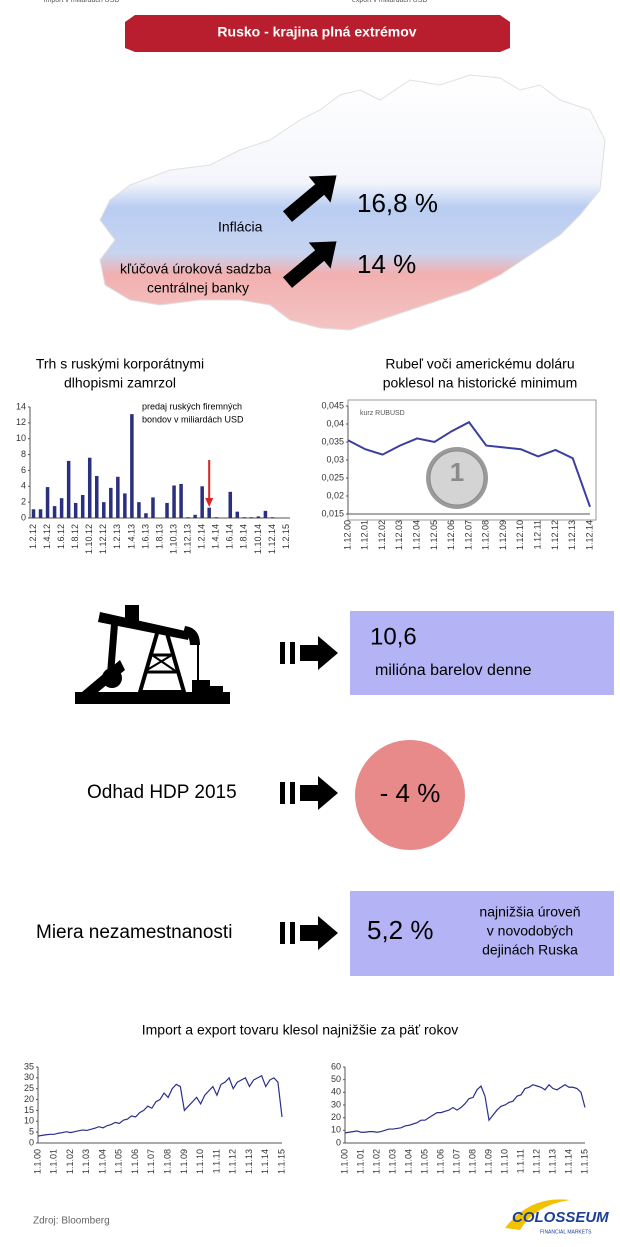 The width and height of the screenshot is (620, 1247). I want to click on oil-value: 10,6, so click(393, 636).